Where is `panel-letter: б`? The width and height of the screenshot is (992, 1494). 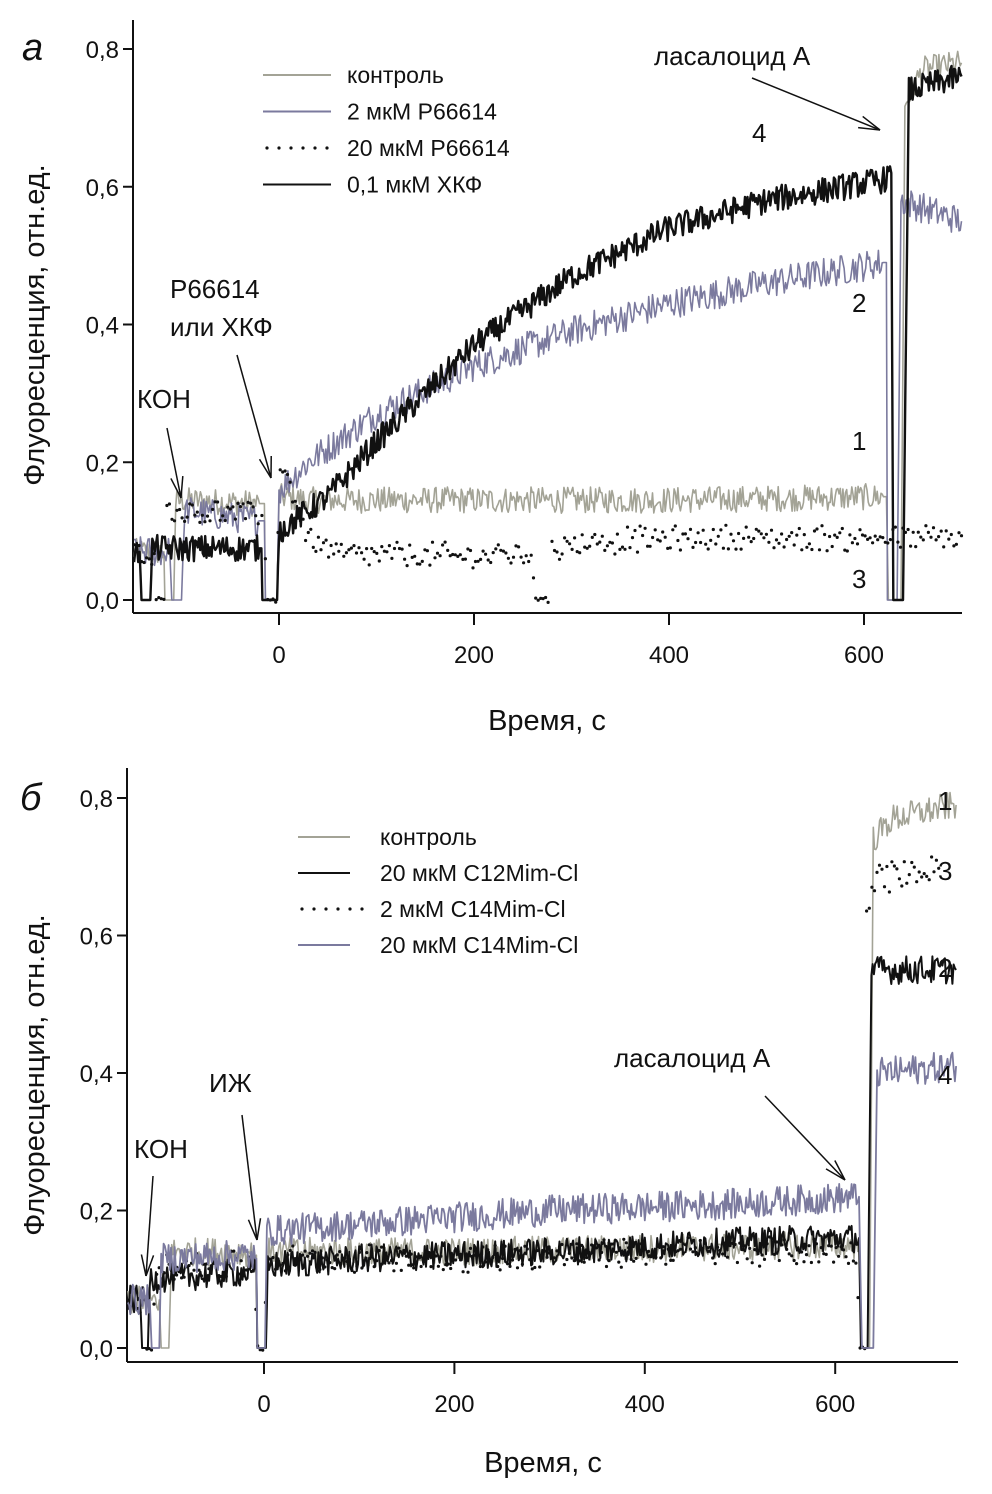
panel-letter: б is located at coordinates (31, 798).